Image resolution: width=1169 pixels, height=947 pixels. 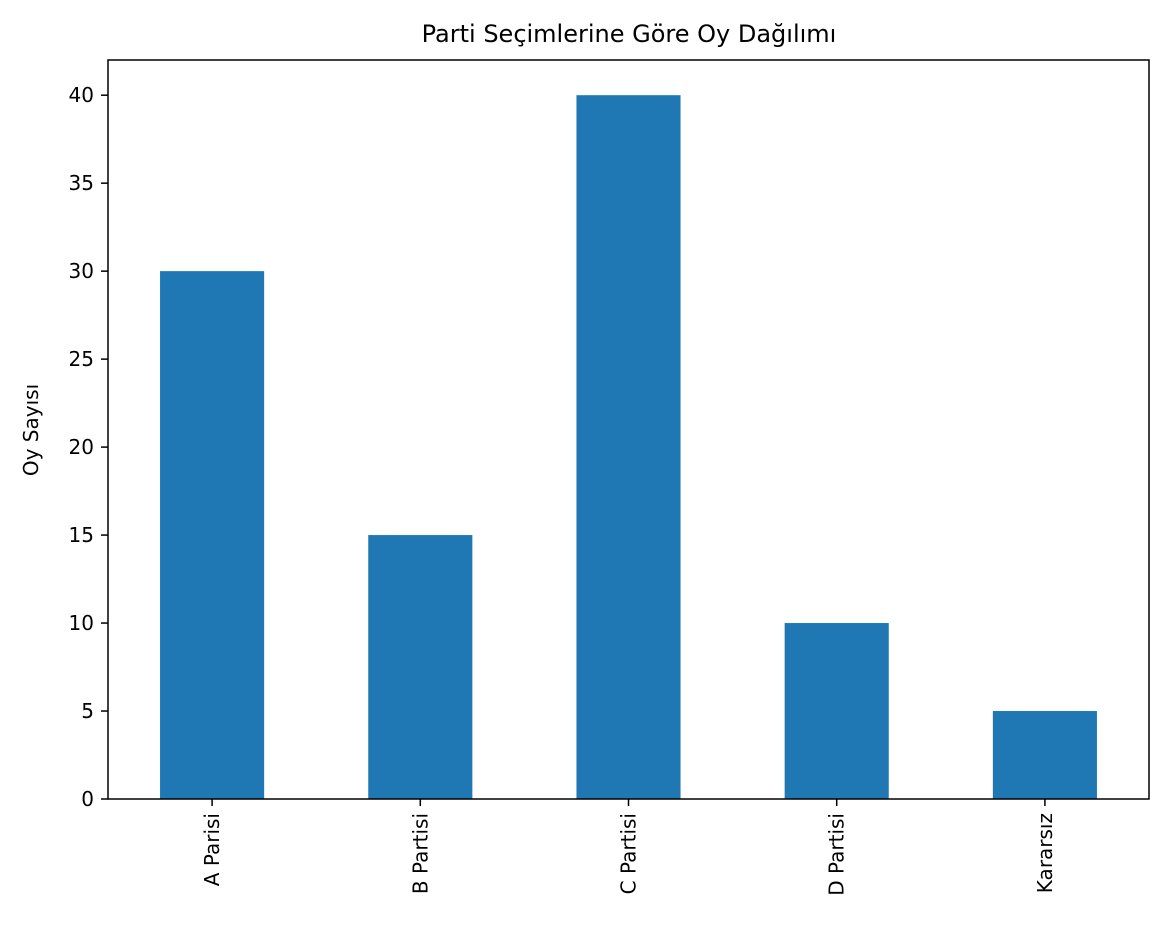 What do you see at coordinates (212, 849) in the screenshot?
I see `x-tick-label: A Parisi` at bounding box center [212, 849].